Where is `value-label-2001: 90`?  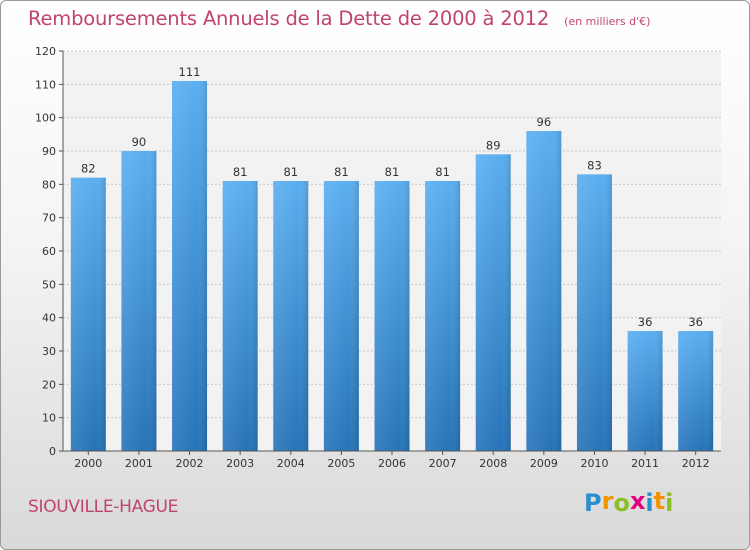
value-label-2001: 90 is located at coordinates (139, 142).